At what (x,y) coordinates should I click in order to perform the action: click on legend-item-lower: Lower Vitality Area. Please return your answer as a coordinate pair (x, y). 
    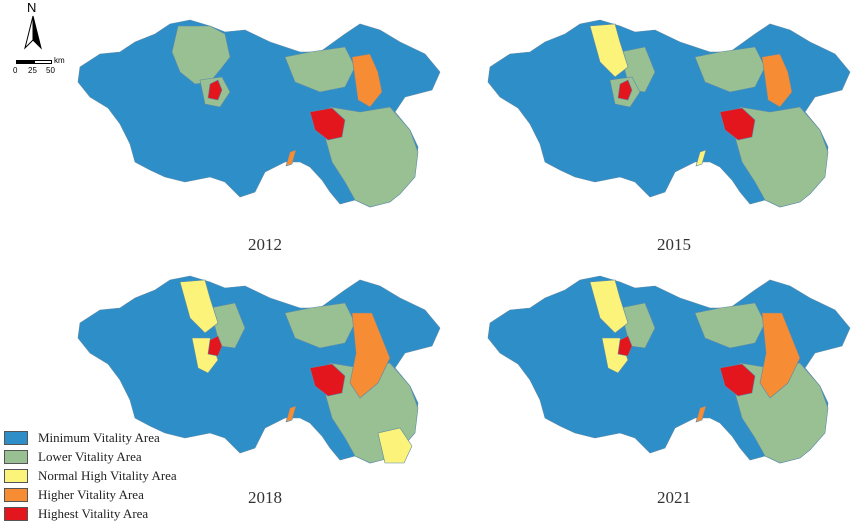
    Looking at the image, I should click on (96, 456).